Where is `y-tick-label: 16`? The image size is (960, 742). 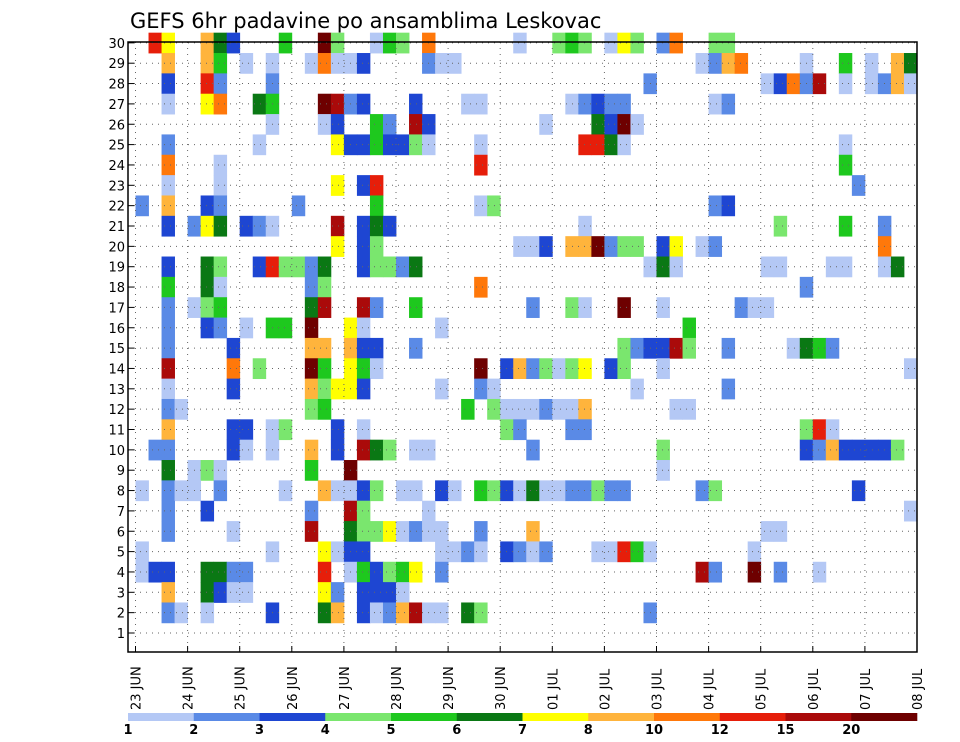
y-tick-label: 16 is located at coordinates (116, 329).